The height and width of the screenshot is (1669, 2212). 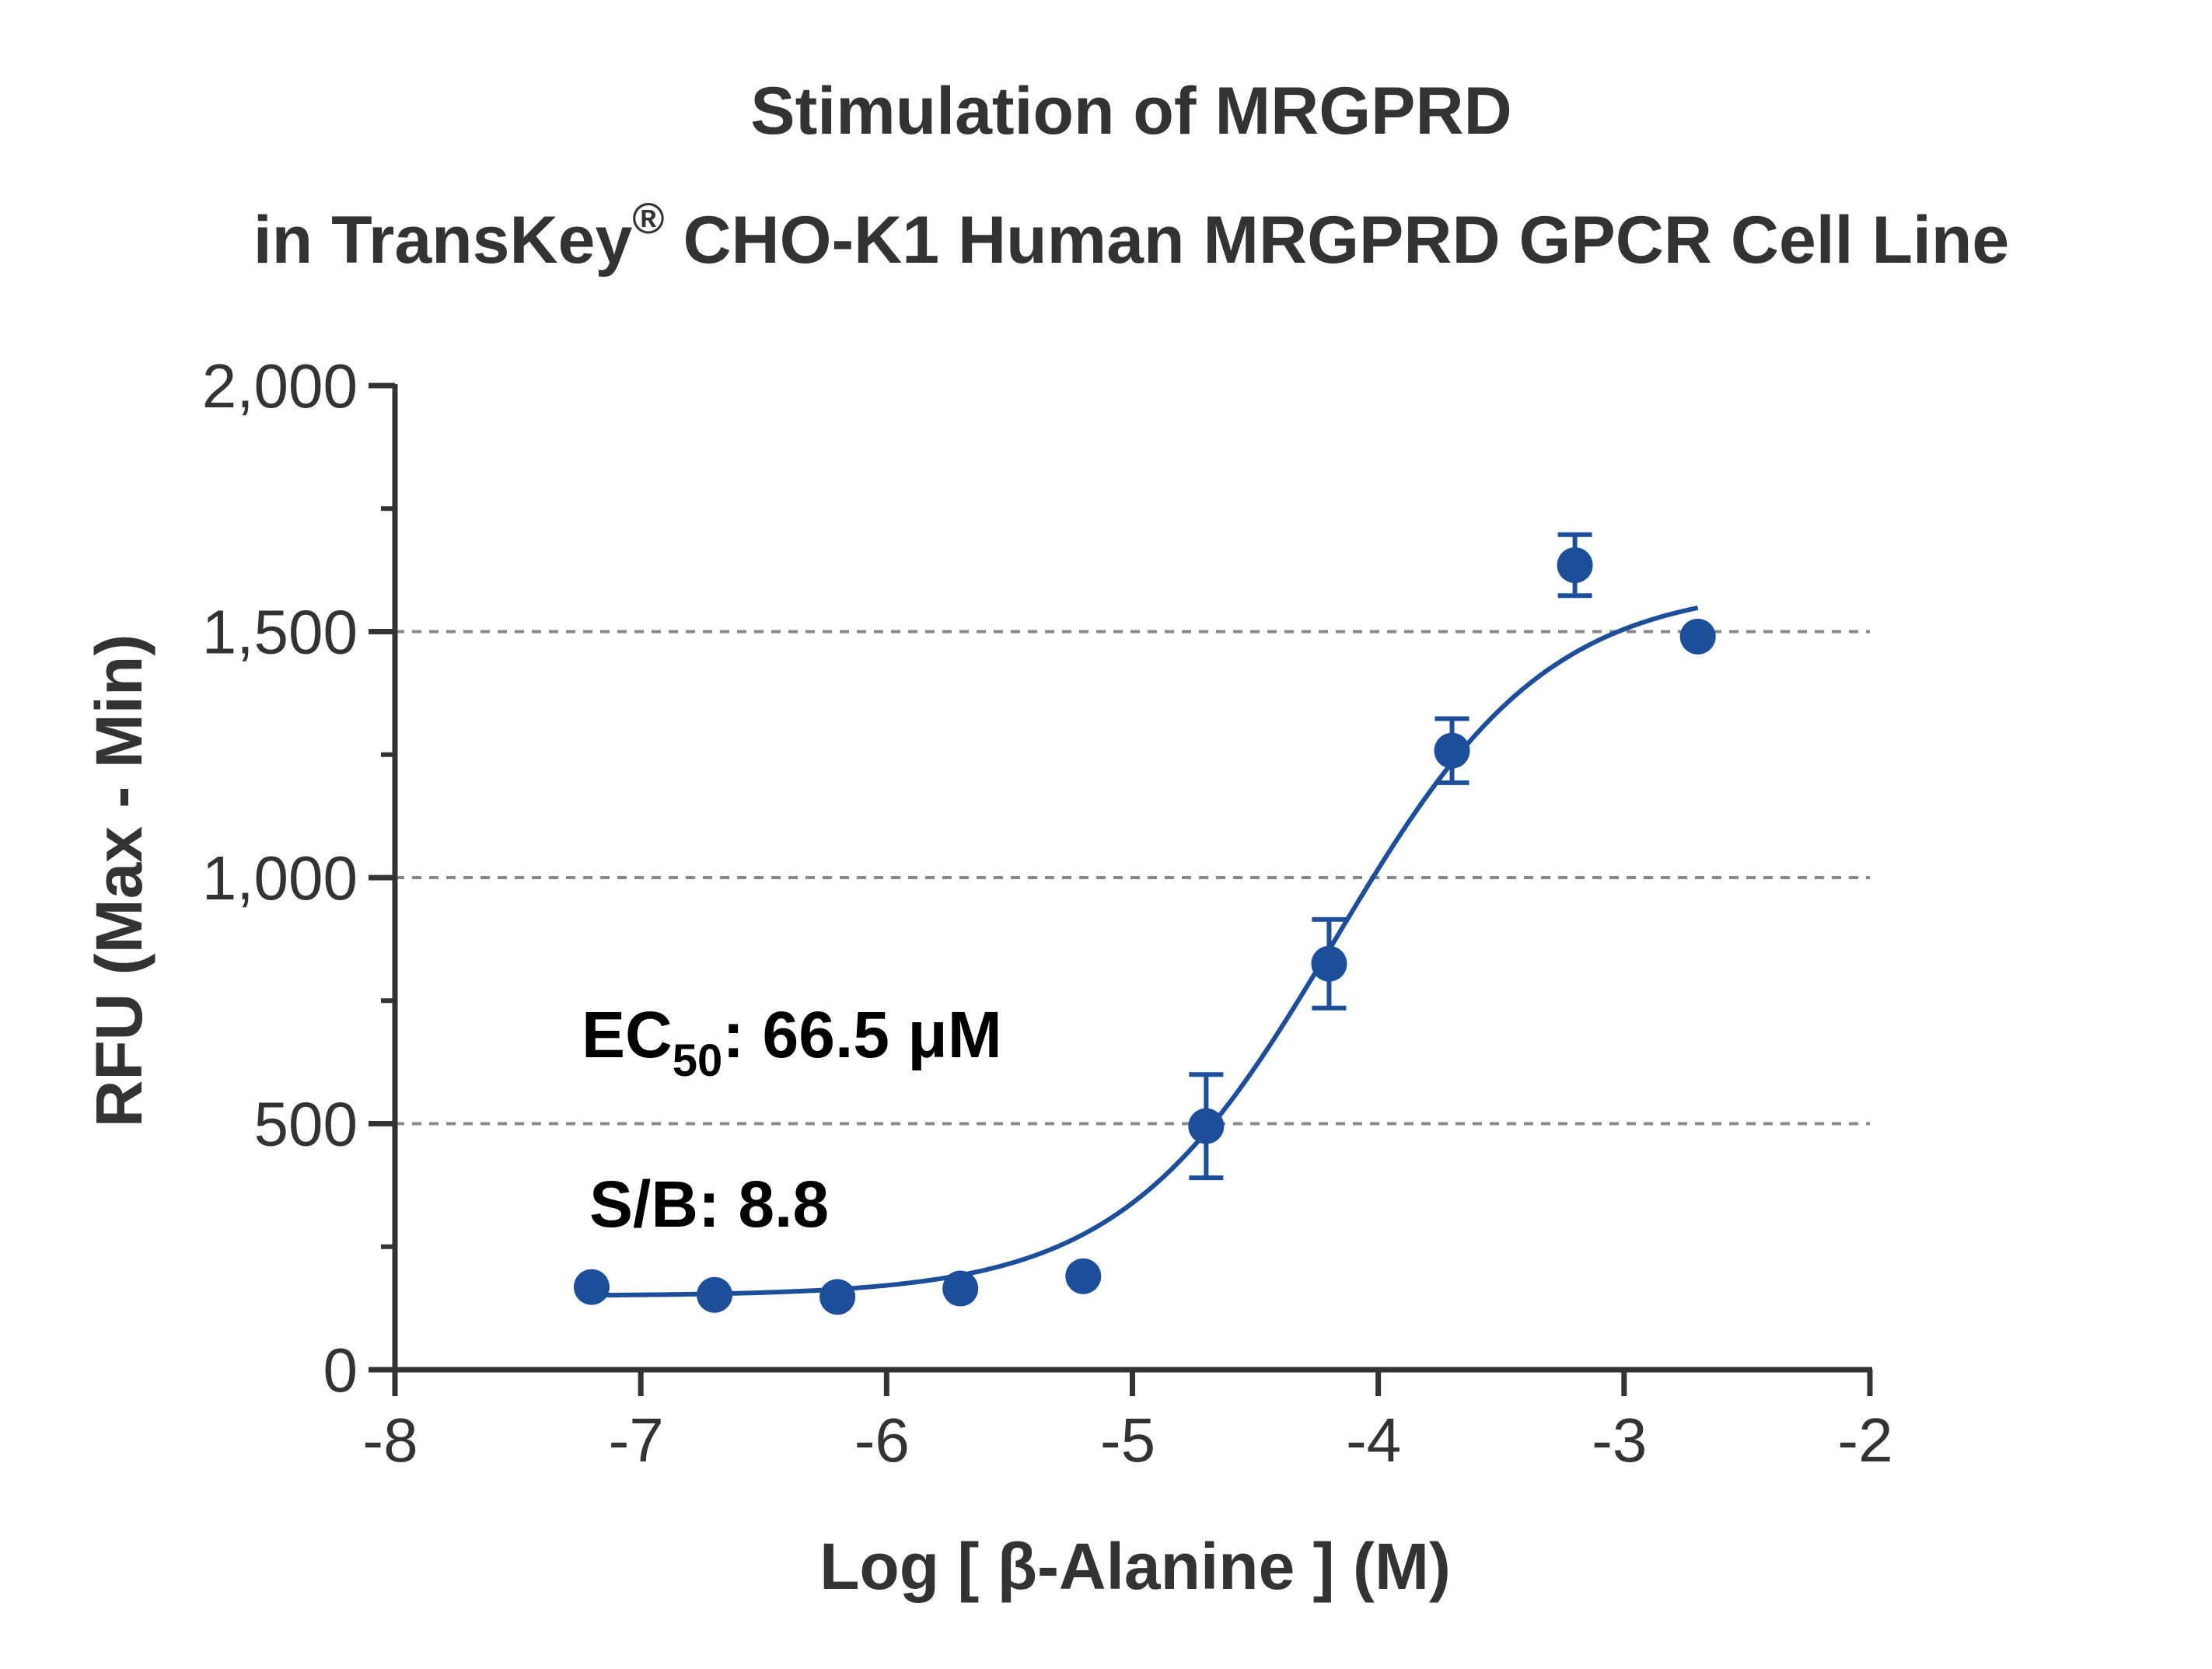 What do you see at coordinates (280, 632) in the screenshot?
I see `y-tick-label: 1,500` at bounding box center [280, 632].